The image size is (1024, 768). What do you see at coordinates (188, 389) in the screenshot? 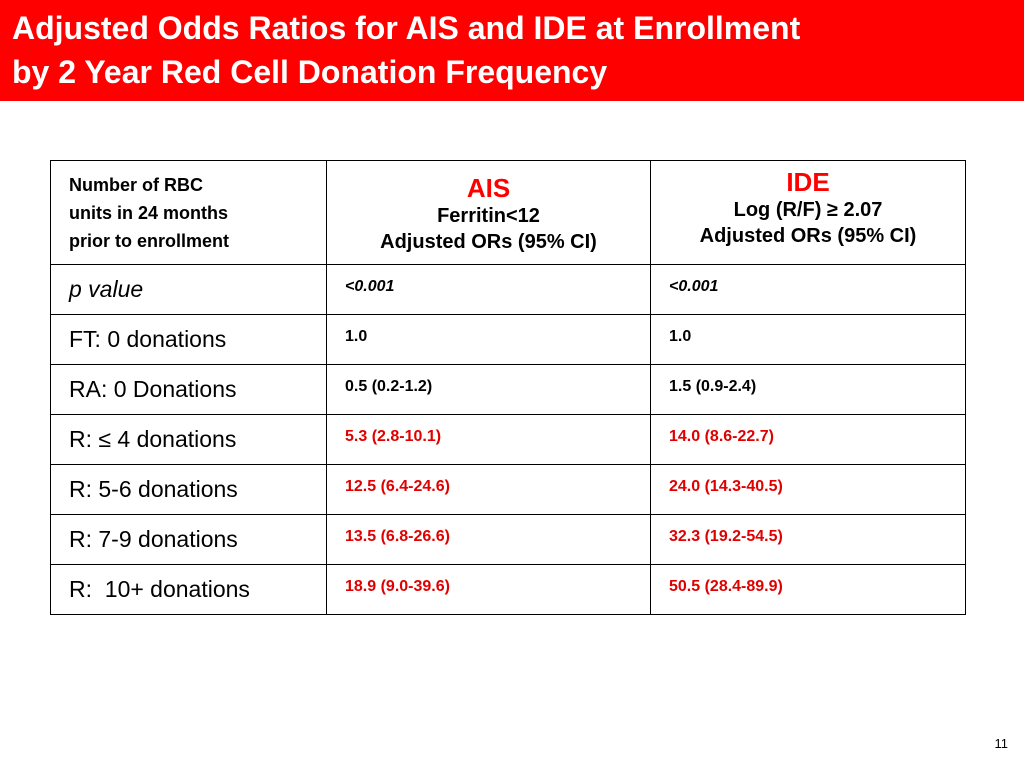
I see `row-label: RA: 0 Donations` at bounding box center [188, 389].